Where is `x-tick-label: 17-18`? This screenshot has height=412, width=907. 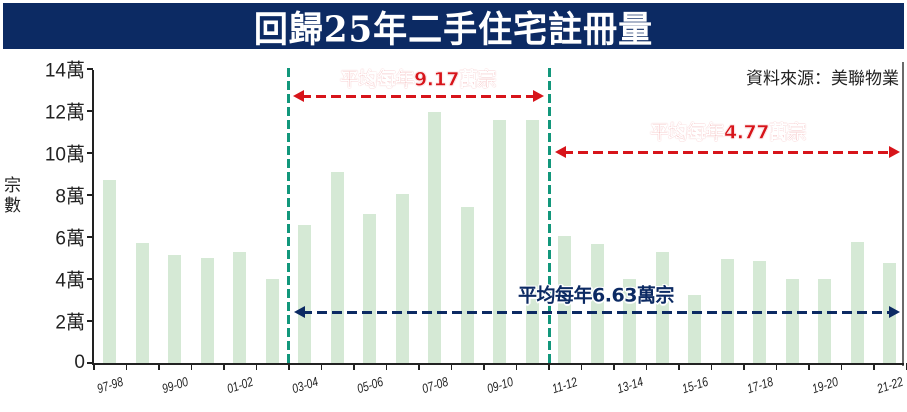 x-tick-label: 17-18 is located at coordinates (760, 385).